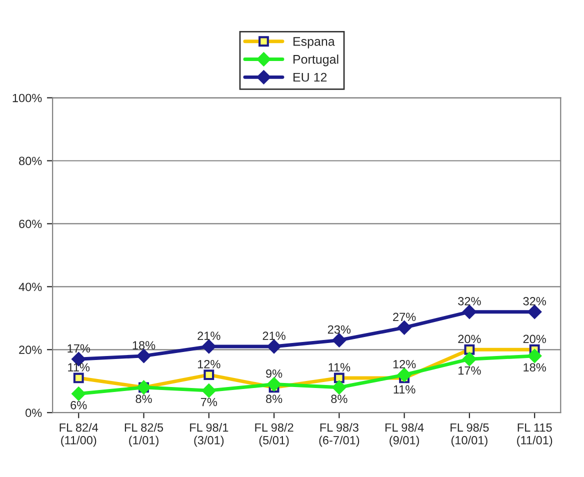 This screenshot has height=477, width=584. Describe the element at coordinates (310, 77) in the screenshot. I see `legend-label: EU 12` at that location.